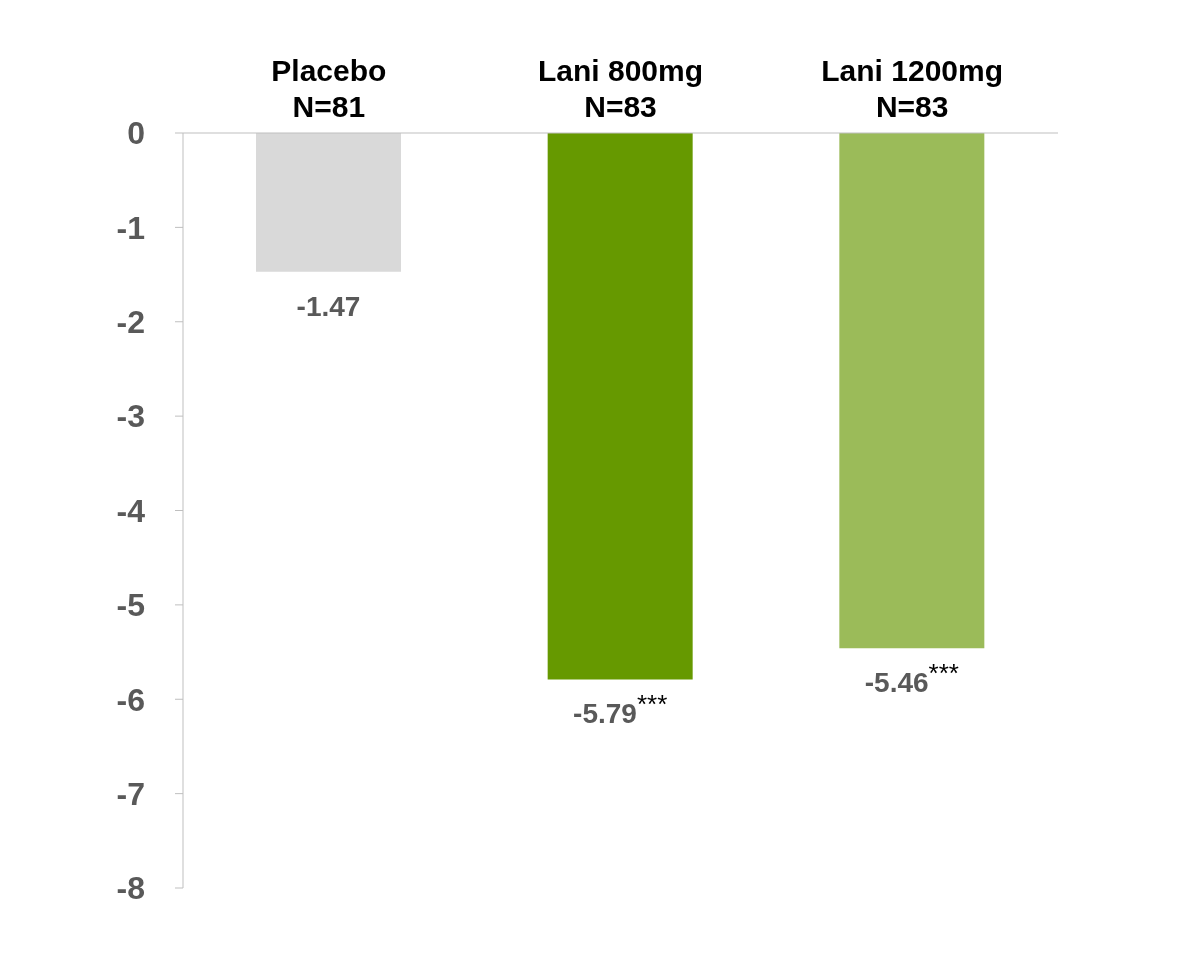 This screenshot has width=1184, height=967. What do you see at coordinates (130, 416) in the screenshot?
I see `y-tick-label: -3` at bounding box center [130, 416].